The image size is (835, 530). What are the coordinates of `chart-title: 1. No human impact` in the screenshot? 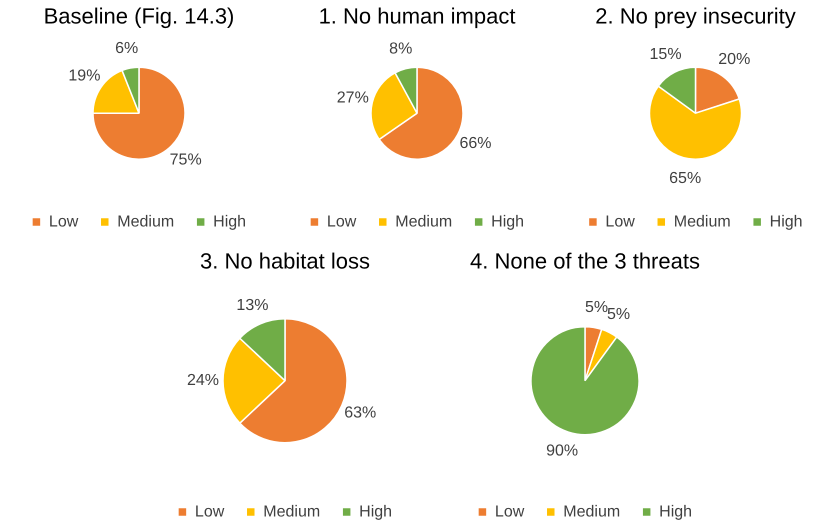 It's located at (417, 15).